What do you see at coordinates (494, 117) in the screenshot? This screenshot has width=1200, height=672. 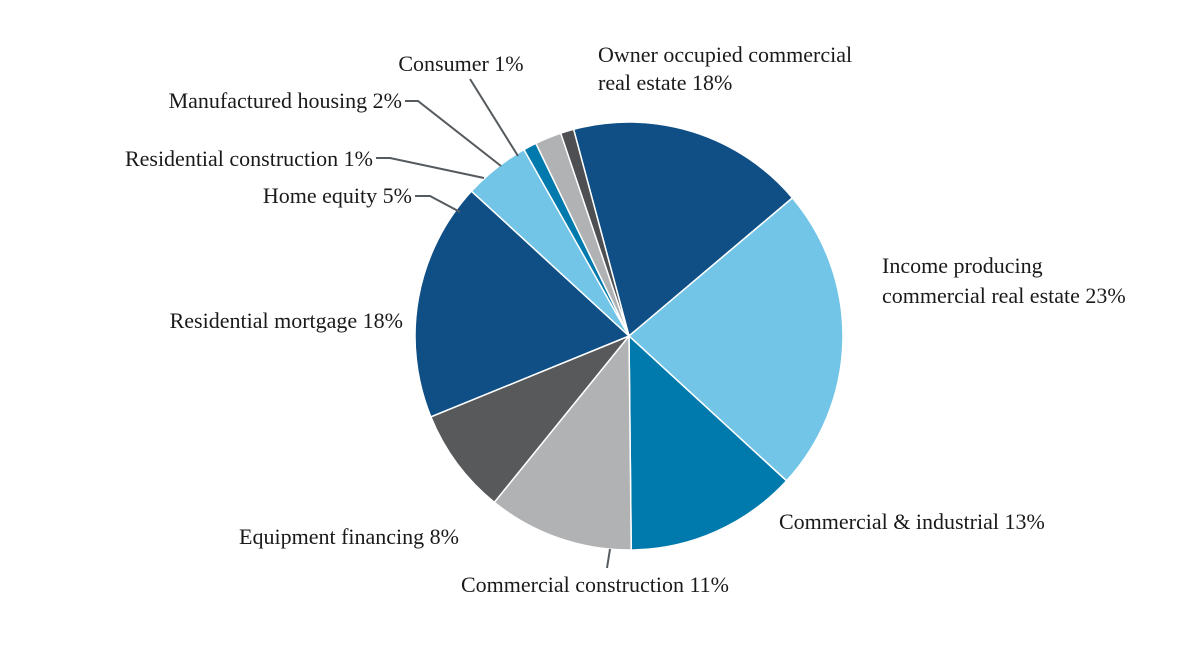 I see `leader-line-consumer` at bounding box center [494, 117].